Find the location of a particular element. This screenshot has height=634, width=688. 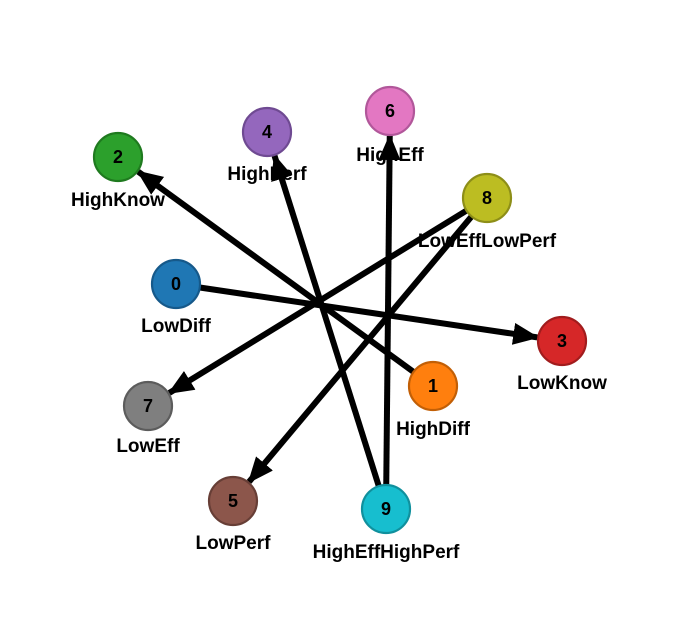

node-6: 6 HighEff is located at coordinates (390, 125).